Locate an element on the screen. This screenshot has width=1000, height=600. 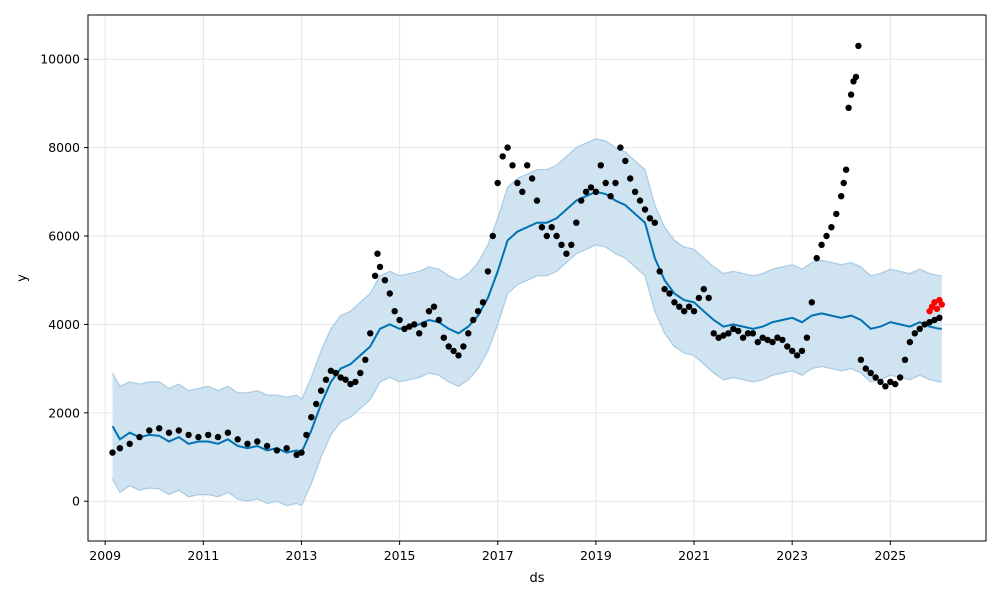
x-tick-label-1: 2011 is located at coordinates (203, 555).